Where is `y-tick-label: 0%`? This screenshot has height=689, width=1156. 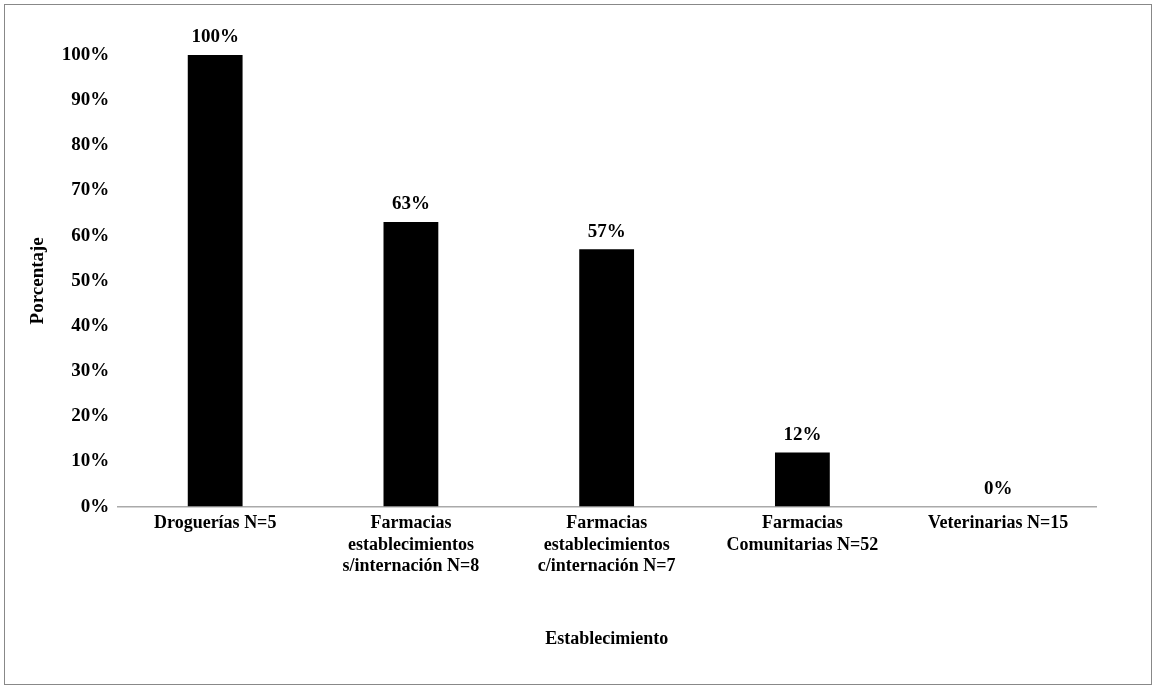 y-tick-label: 0% is located at coordinates (95, 505).